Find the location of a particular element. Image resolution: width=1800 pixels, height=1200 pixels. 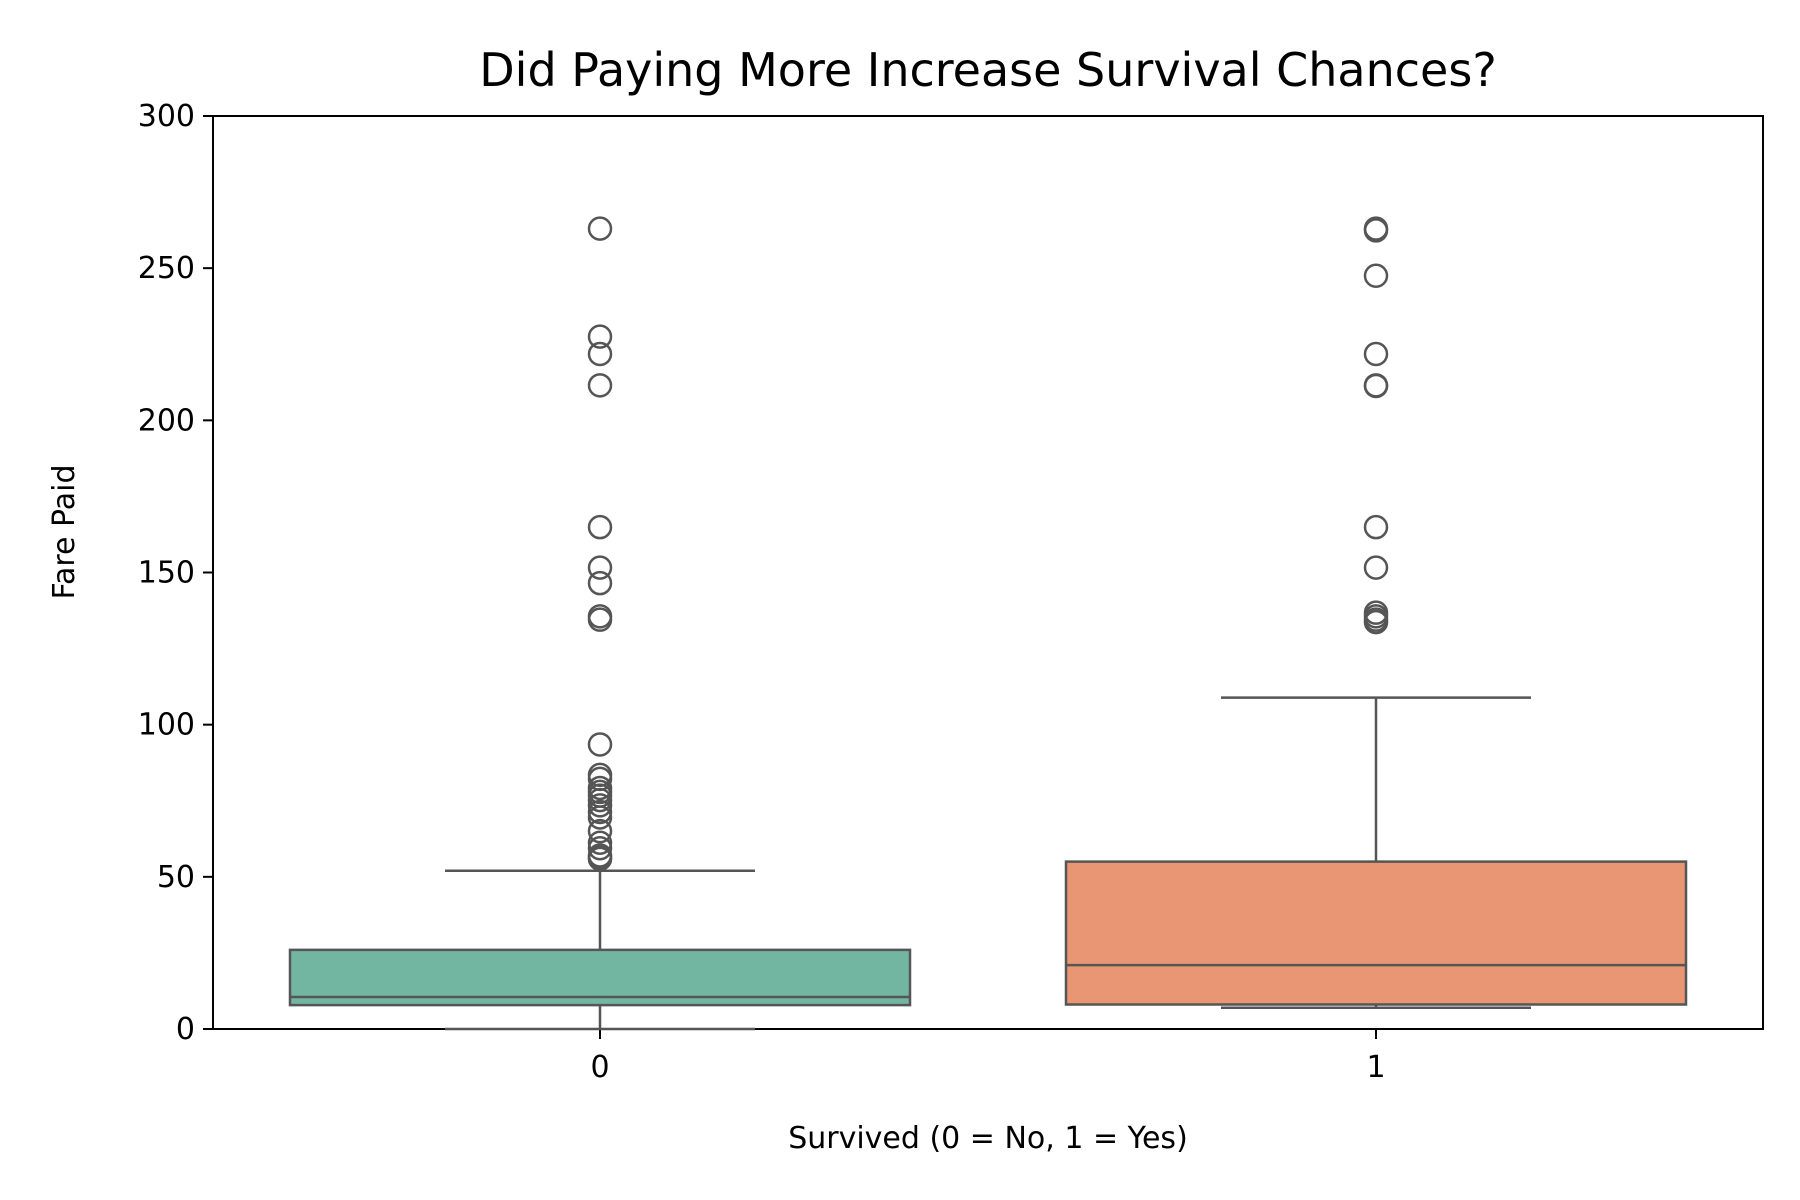

x-tick-label-1: 1 is located at coordinates (1375, 1067).